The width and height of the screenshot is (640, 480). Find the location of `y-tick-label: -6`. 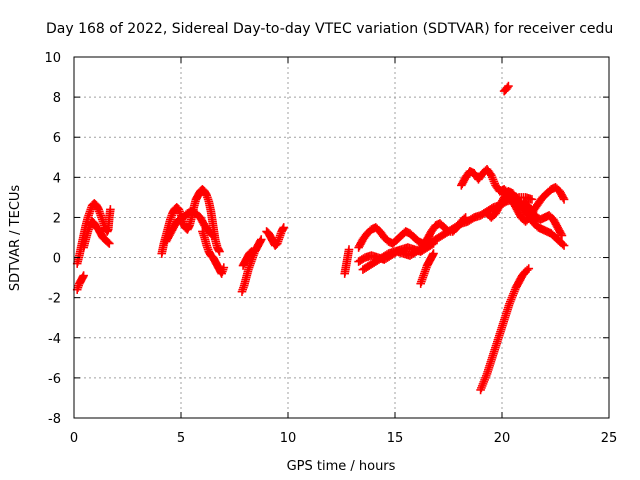

y-tick-label: -6 is located at coordinates (54, 379).